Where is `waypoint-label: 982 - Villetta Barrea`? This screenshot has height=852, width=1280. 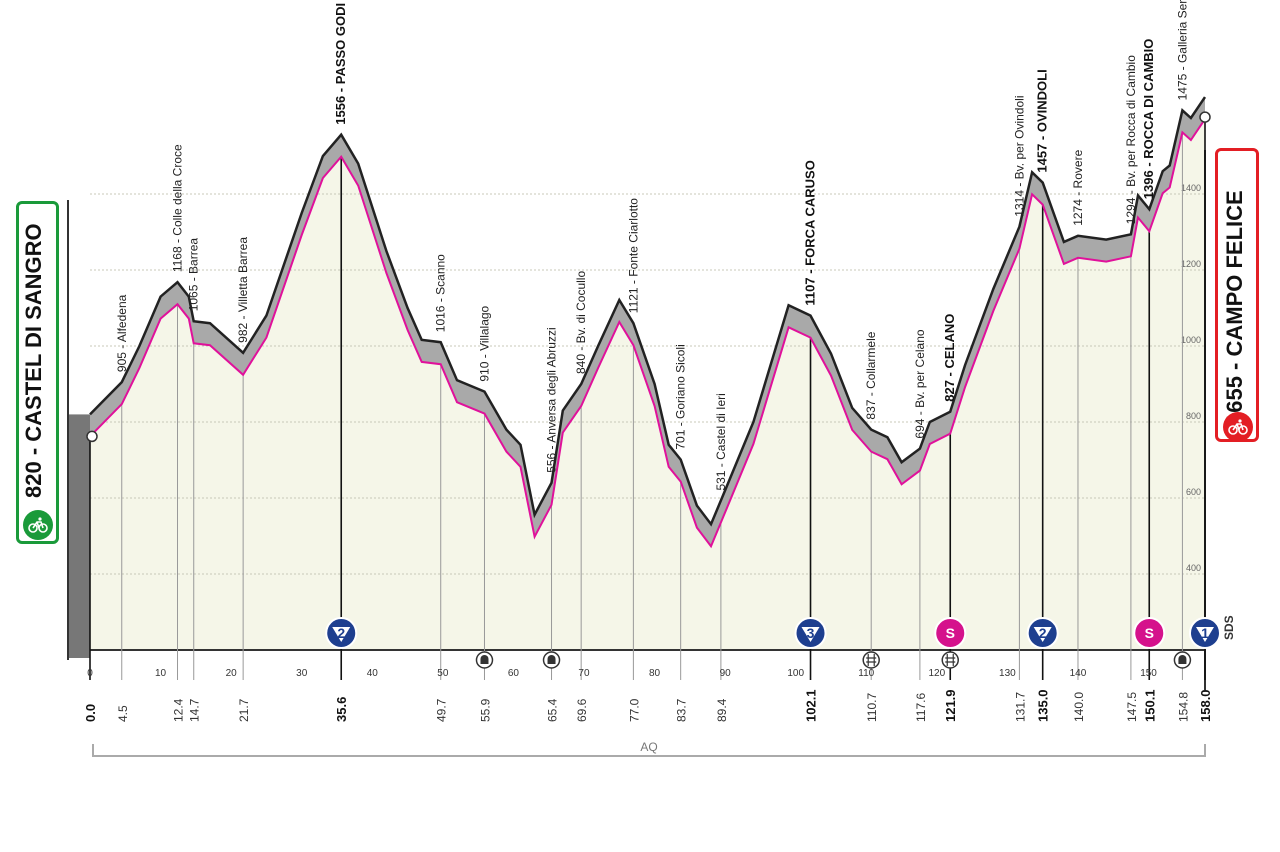 waypoint-label: 982 - Villetta Barrea is located at coordinates (243, 290).